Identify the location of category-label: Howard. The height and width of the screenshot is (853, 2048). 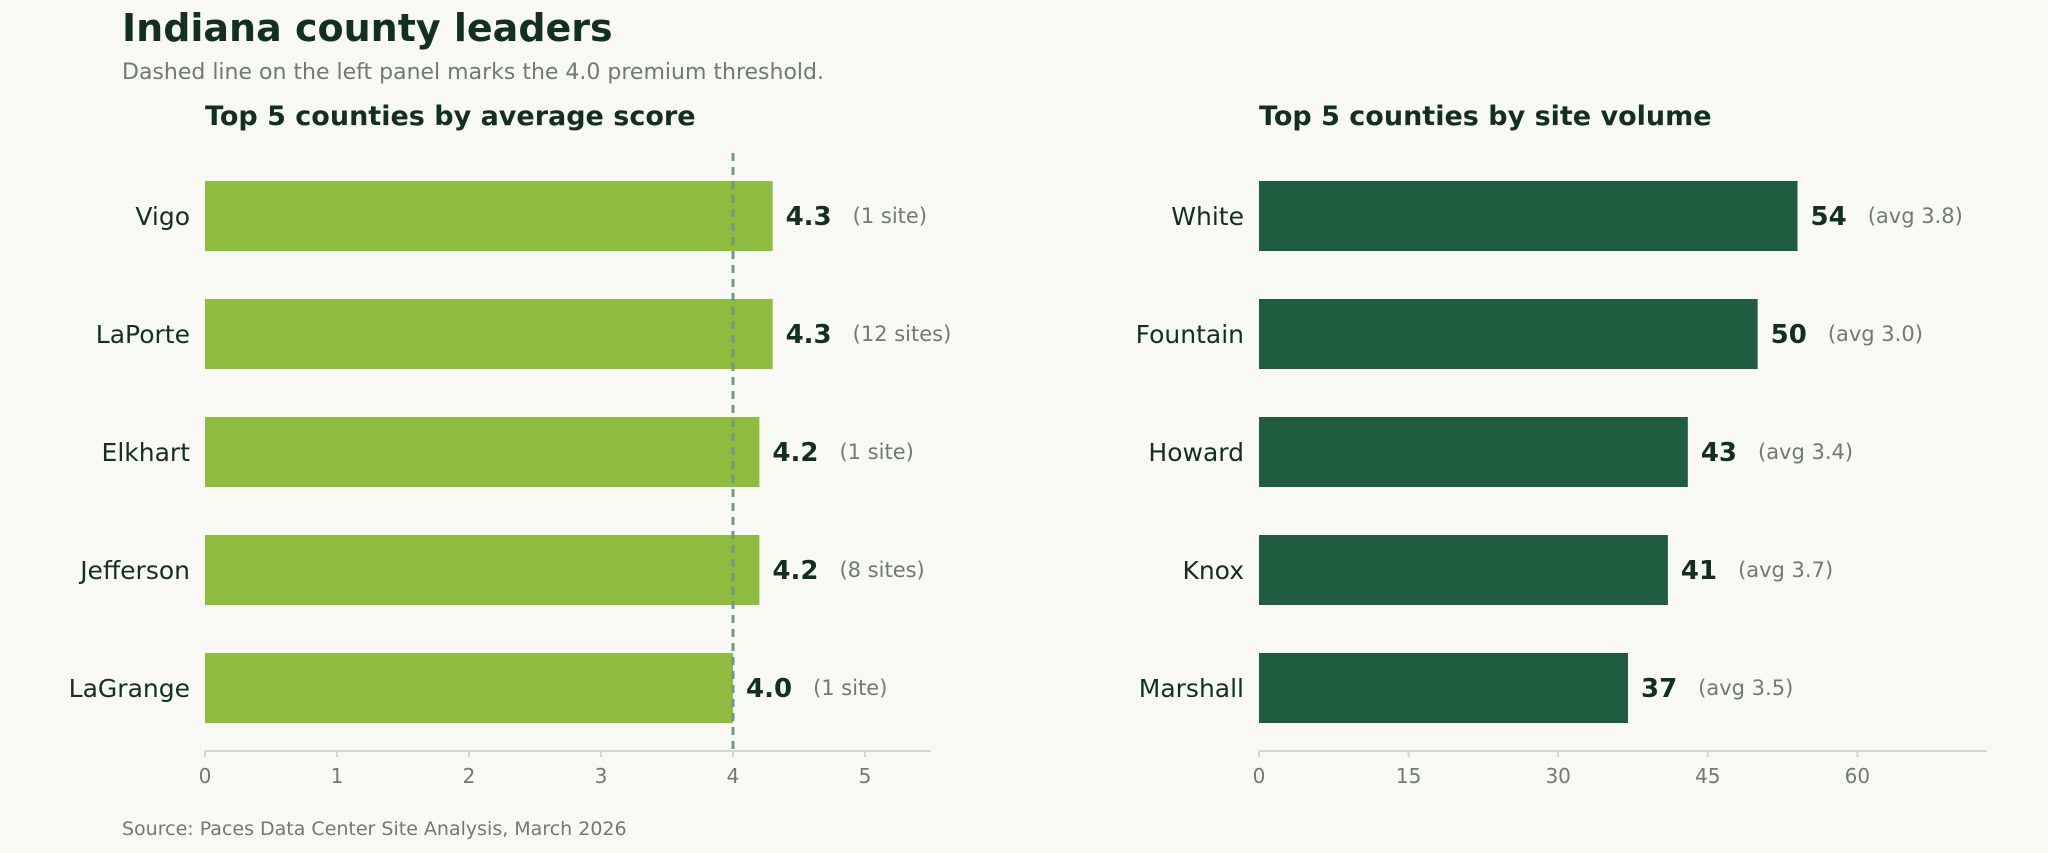
(1196, 452).